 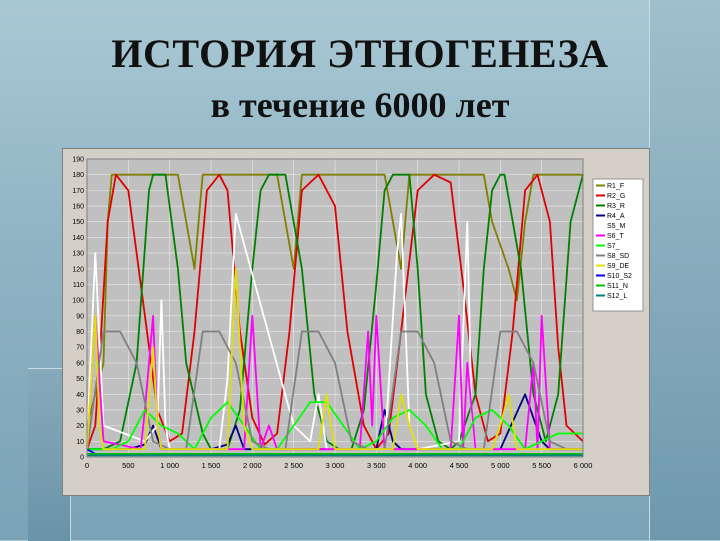 What do you see at coordinates (78, 285) in the screenshot?
I see `y-tick-label: 110` at bounding box center [78, 285].